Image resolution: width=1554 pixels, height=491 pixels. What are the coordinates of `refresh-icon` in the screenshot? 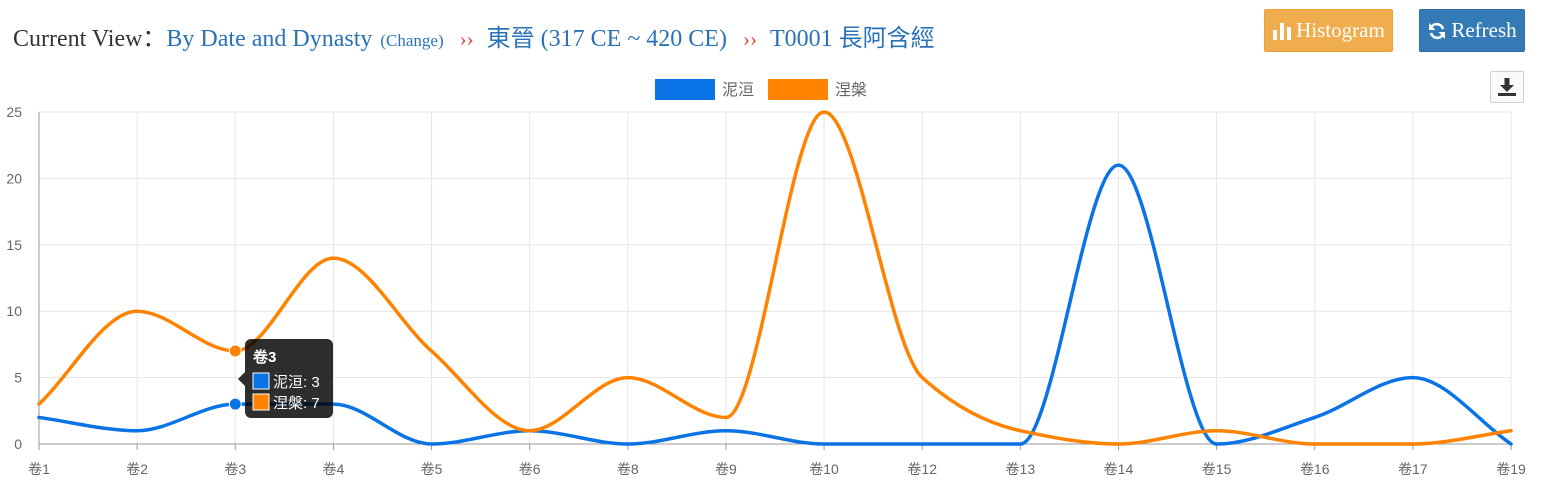 It's located at (1437, 30).